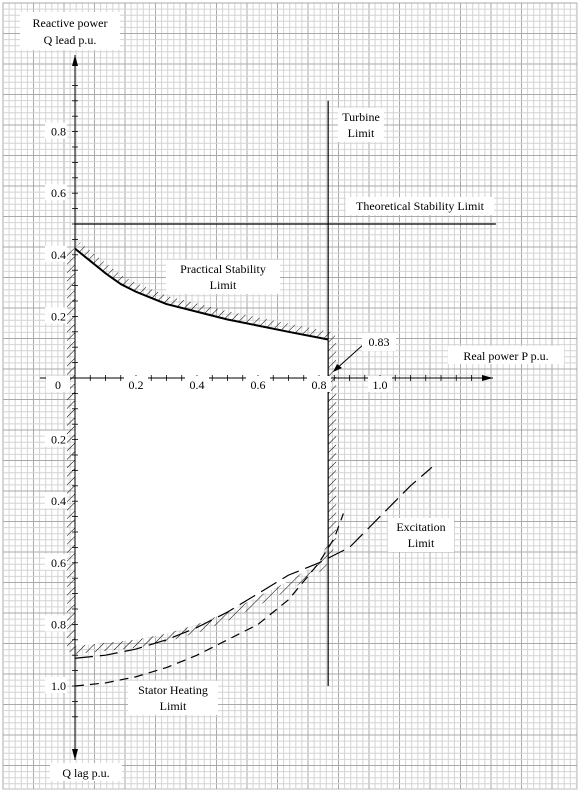 Image resolution: width=580 pixels, height=797 pixels. Describe the element at coordinates (75, 754) in the screenshot. I see `y-axis-arrow-down` at that location.